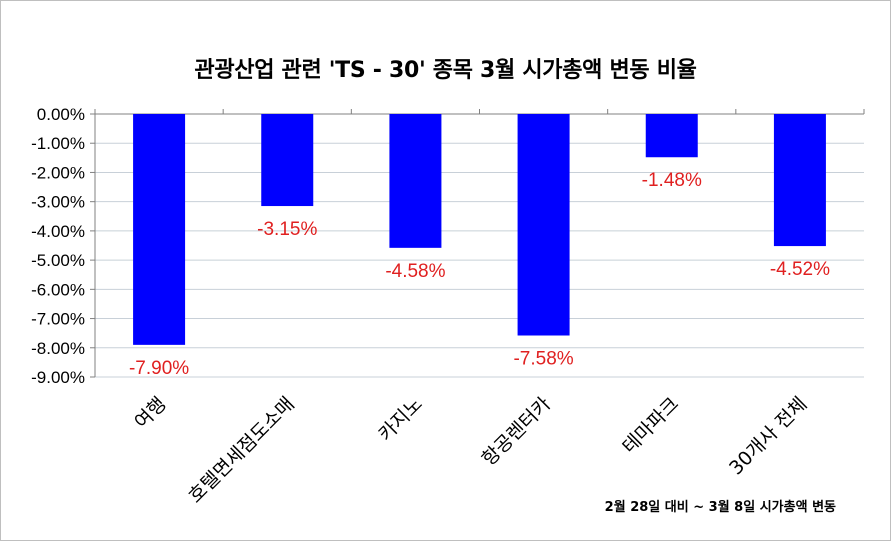 This screenshot has height=541, width=891. I want to click on chart-title: 관광산업 관련 'TS - 30' 종목 3월 시가총액 변동 비율, so click(445, 70).